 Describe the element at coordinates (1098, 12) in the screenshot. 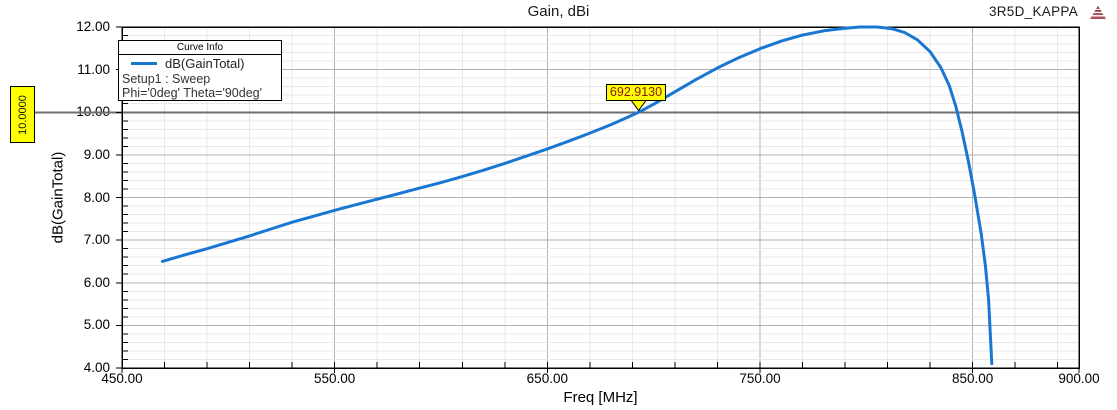

I see `ansoft-triangle-icon` at that location.